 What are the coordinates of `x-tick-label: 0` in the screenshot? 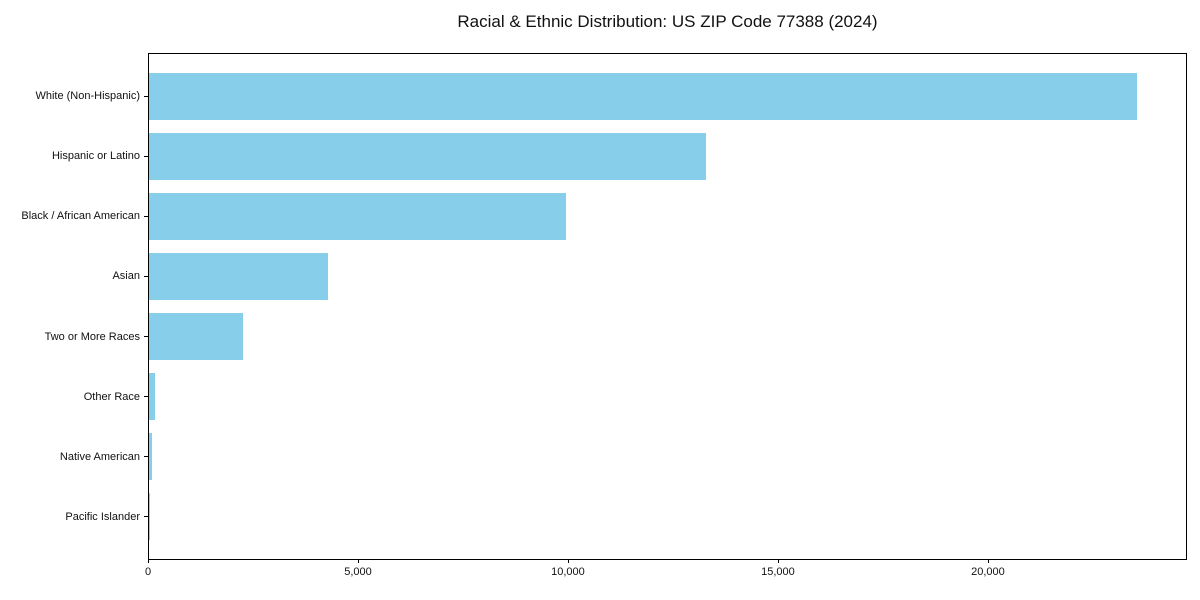 It's located at (148, 572).